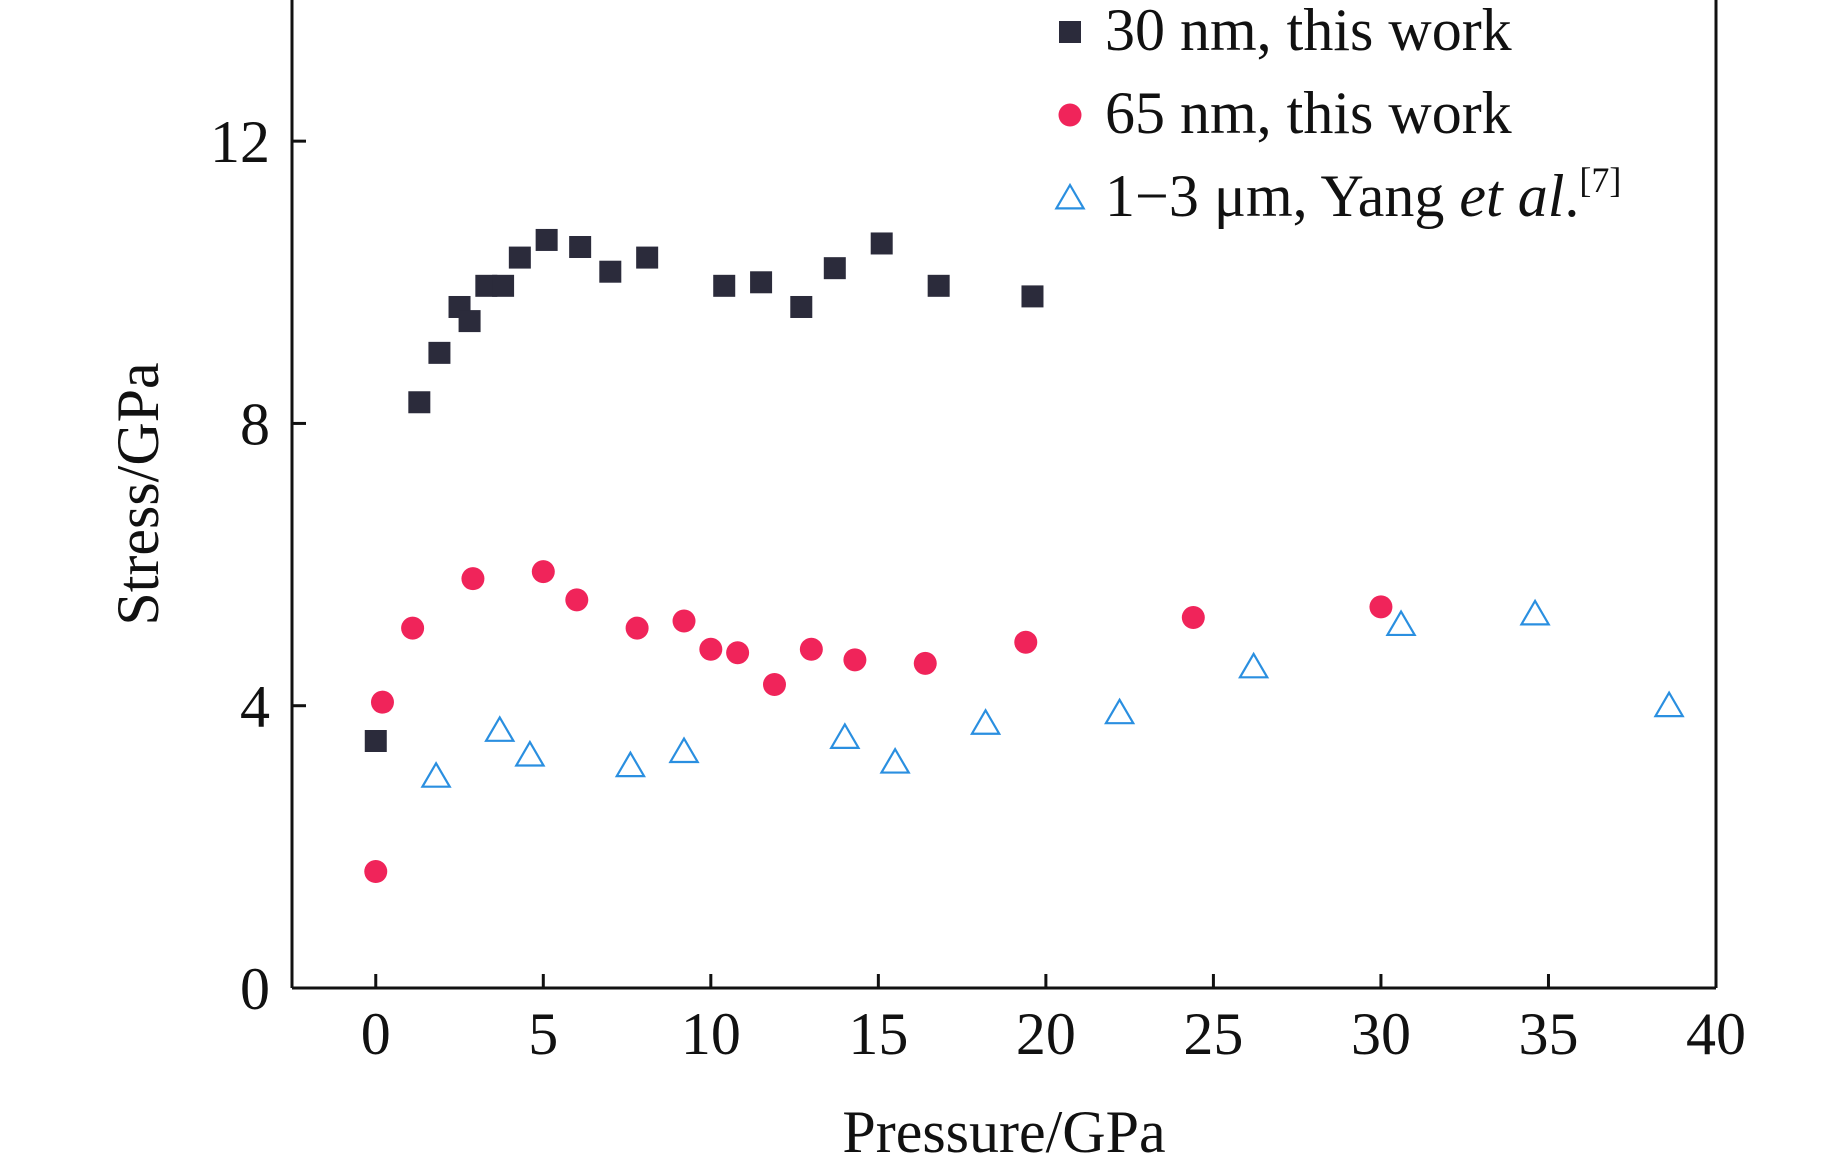 This screenshot has height=1168, width=1843. Describe the element at coordinates (711, 1034) in the screenshot. I see `x-tick-label: 10` at that location.